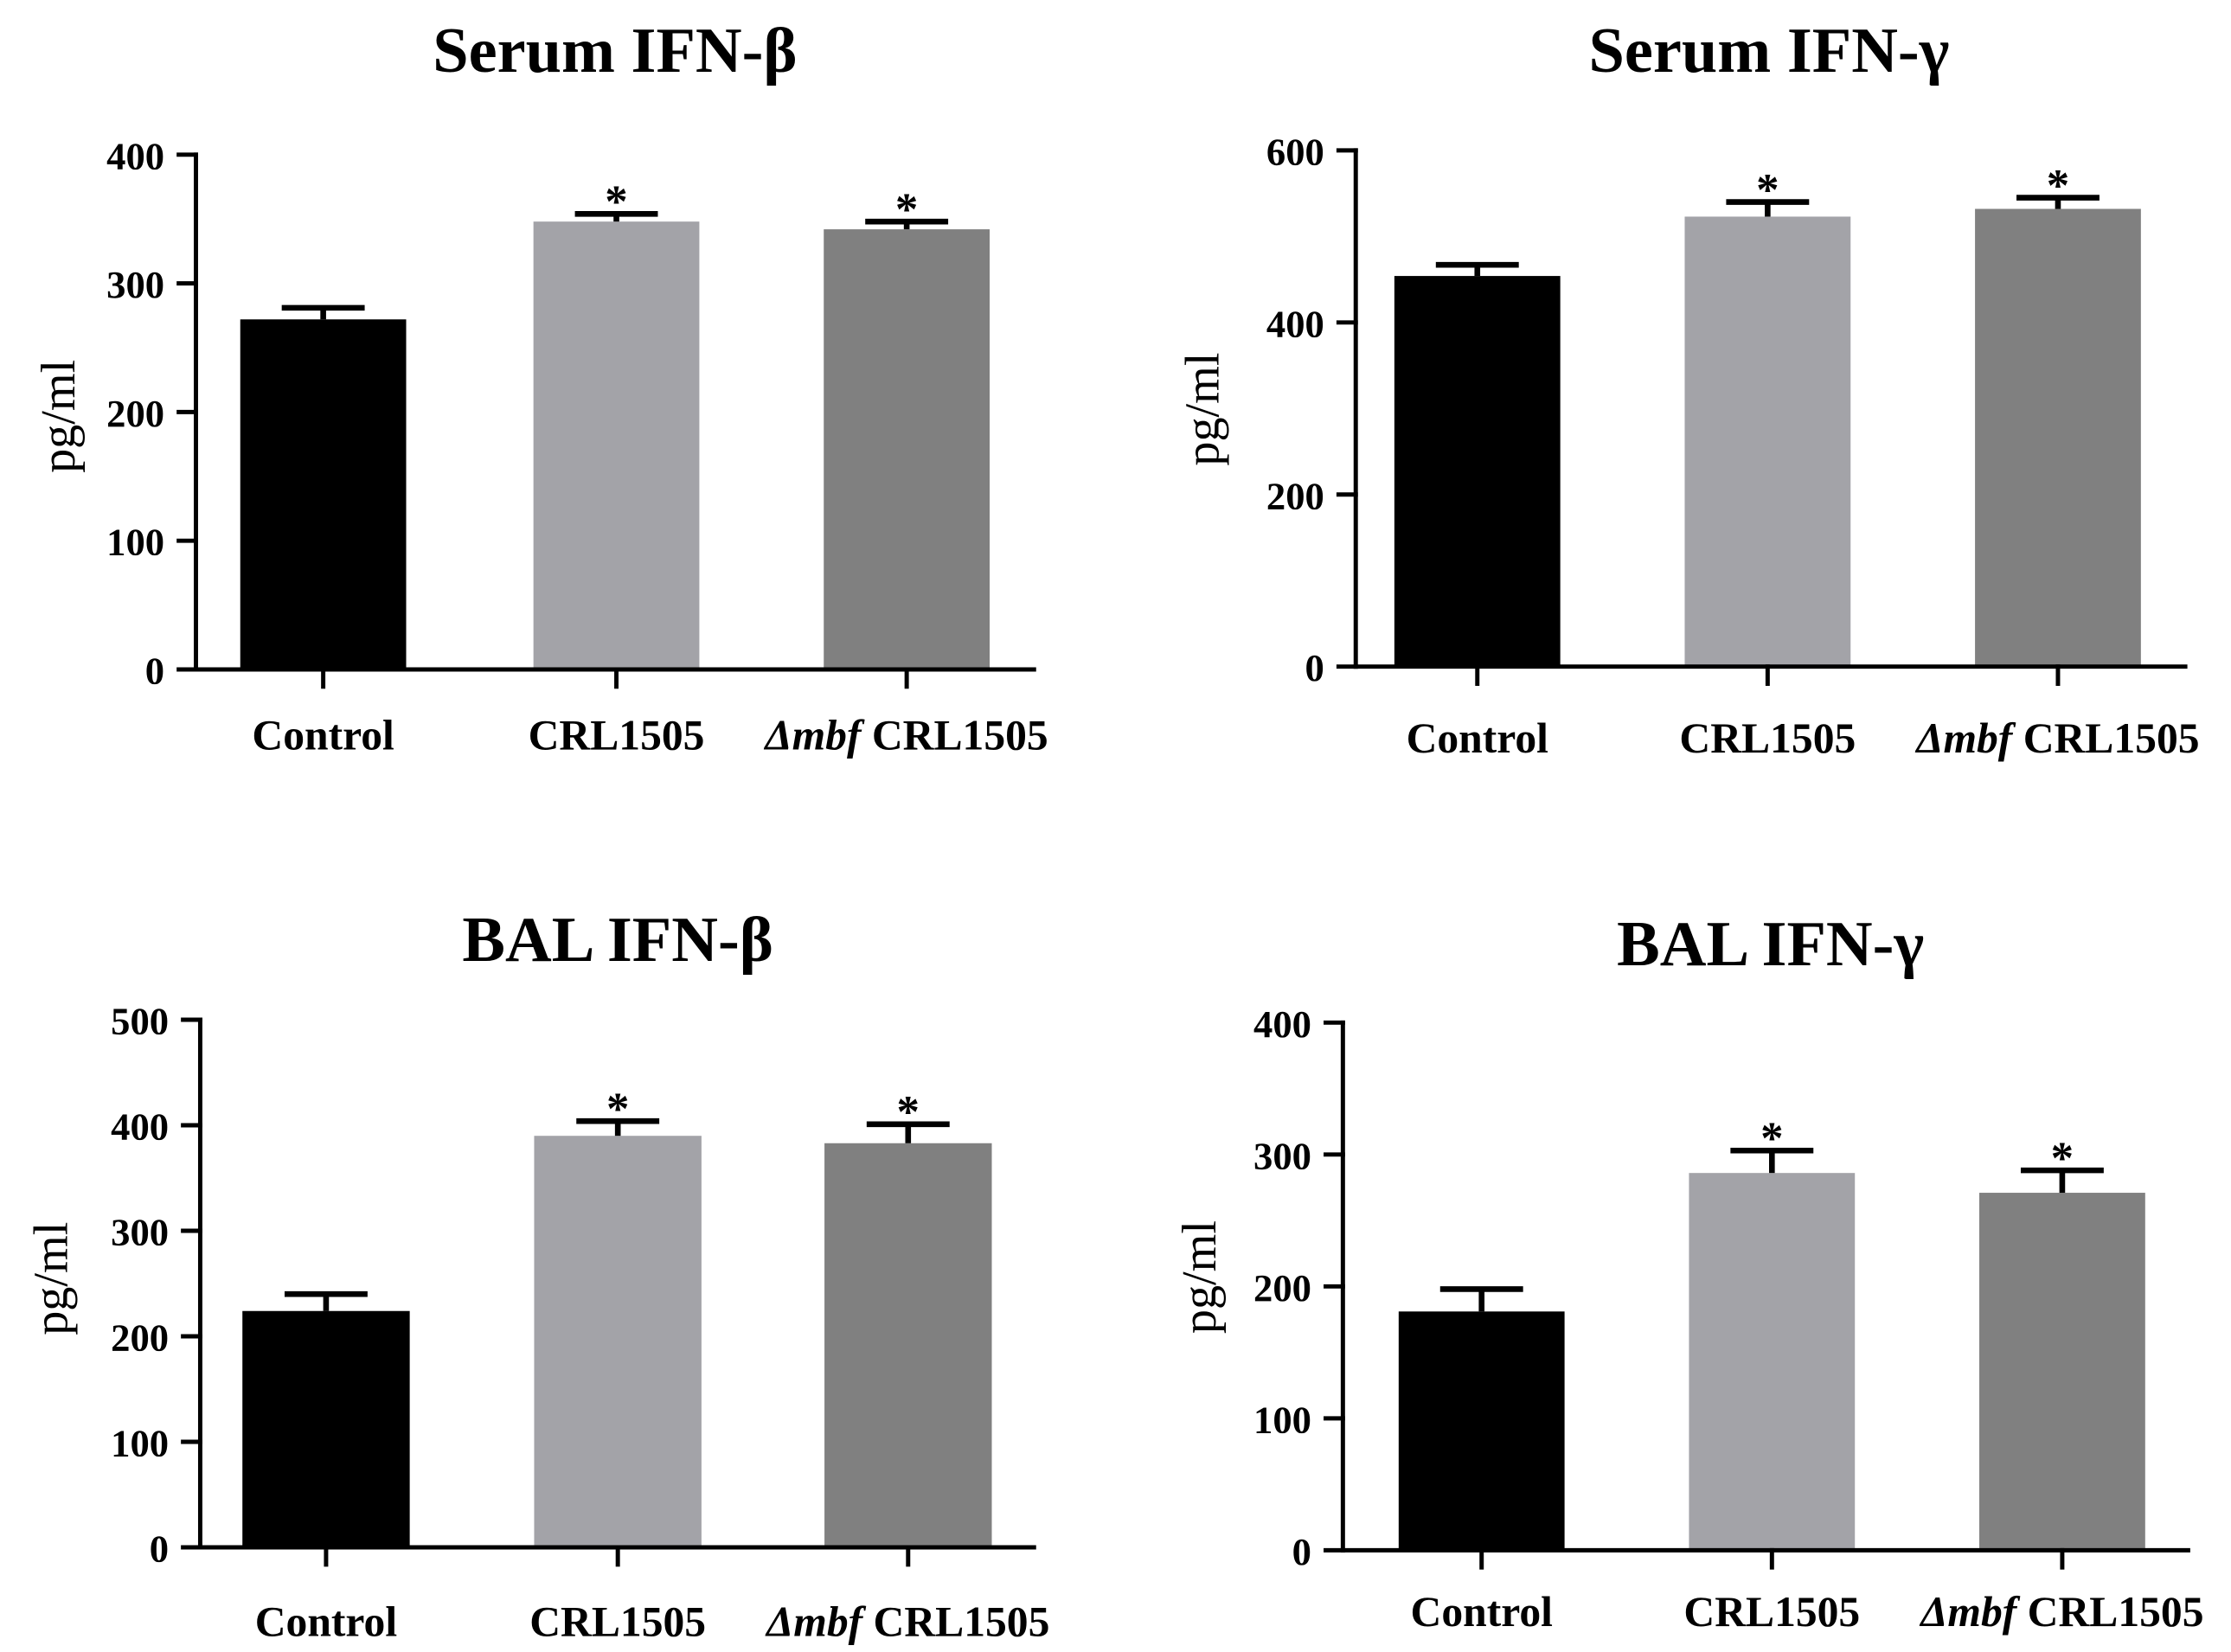 The image size is (2231, 1652). What do you see at coordinates (1771, 944) in the screenshot?
I see `chart-title: BAL IFN-γ` at bounding box center [1771, 944].